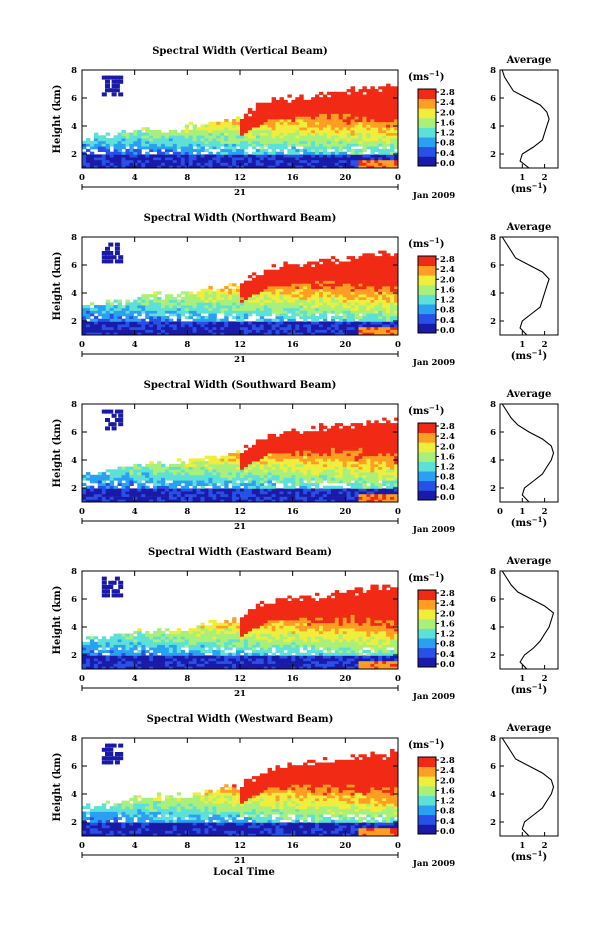  I want to click on colorbar-segment, so click(427, 296).